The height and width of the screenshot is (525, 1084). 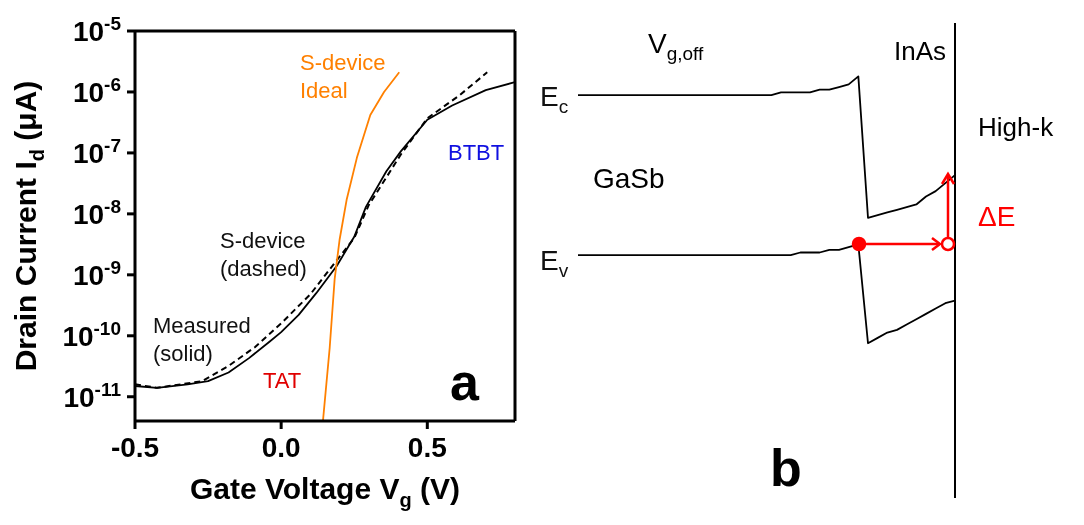 I want to click on series-label: E$_{v}$, so click(x=554, y=263).